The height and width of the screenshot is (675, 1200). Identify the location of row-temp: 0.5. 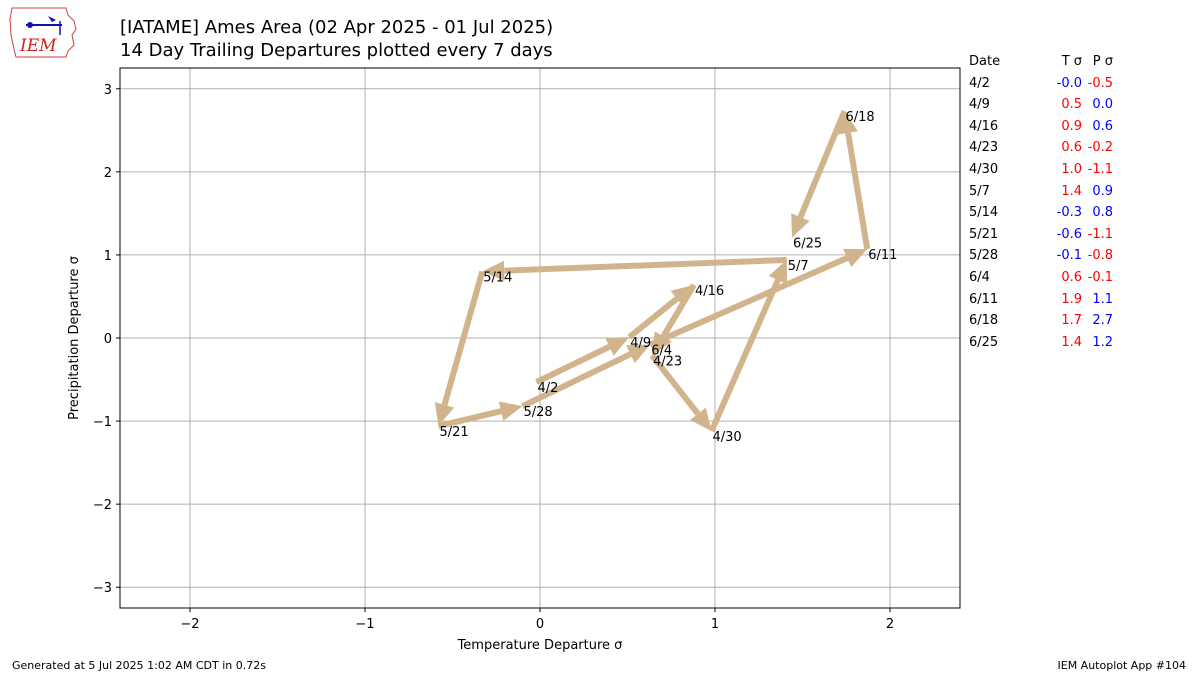
(1071, 105).